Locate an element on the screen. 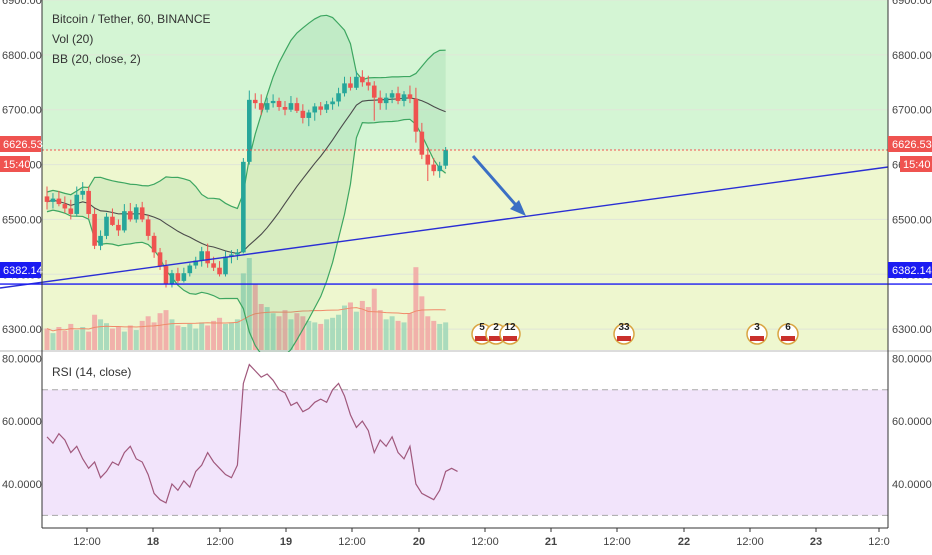 This screenshot has width=932, height=555. event-flag-icon: 6 is located at coordinates (788, 333).